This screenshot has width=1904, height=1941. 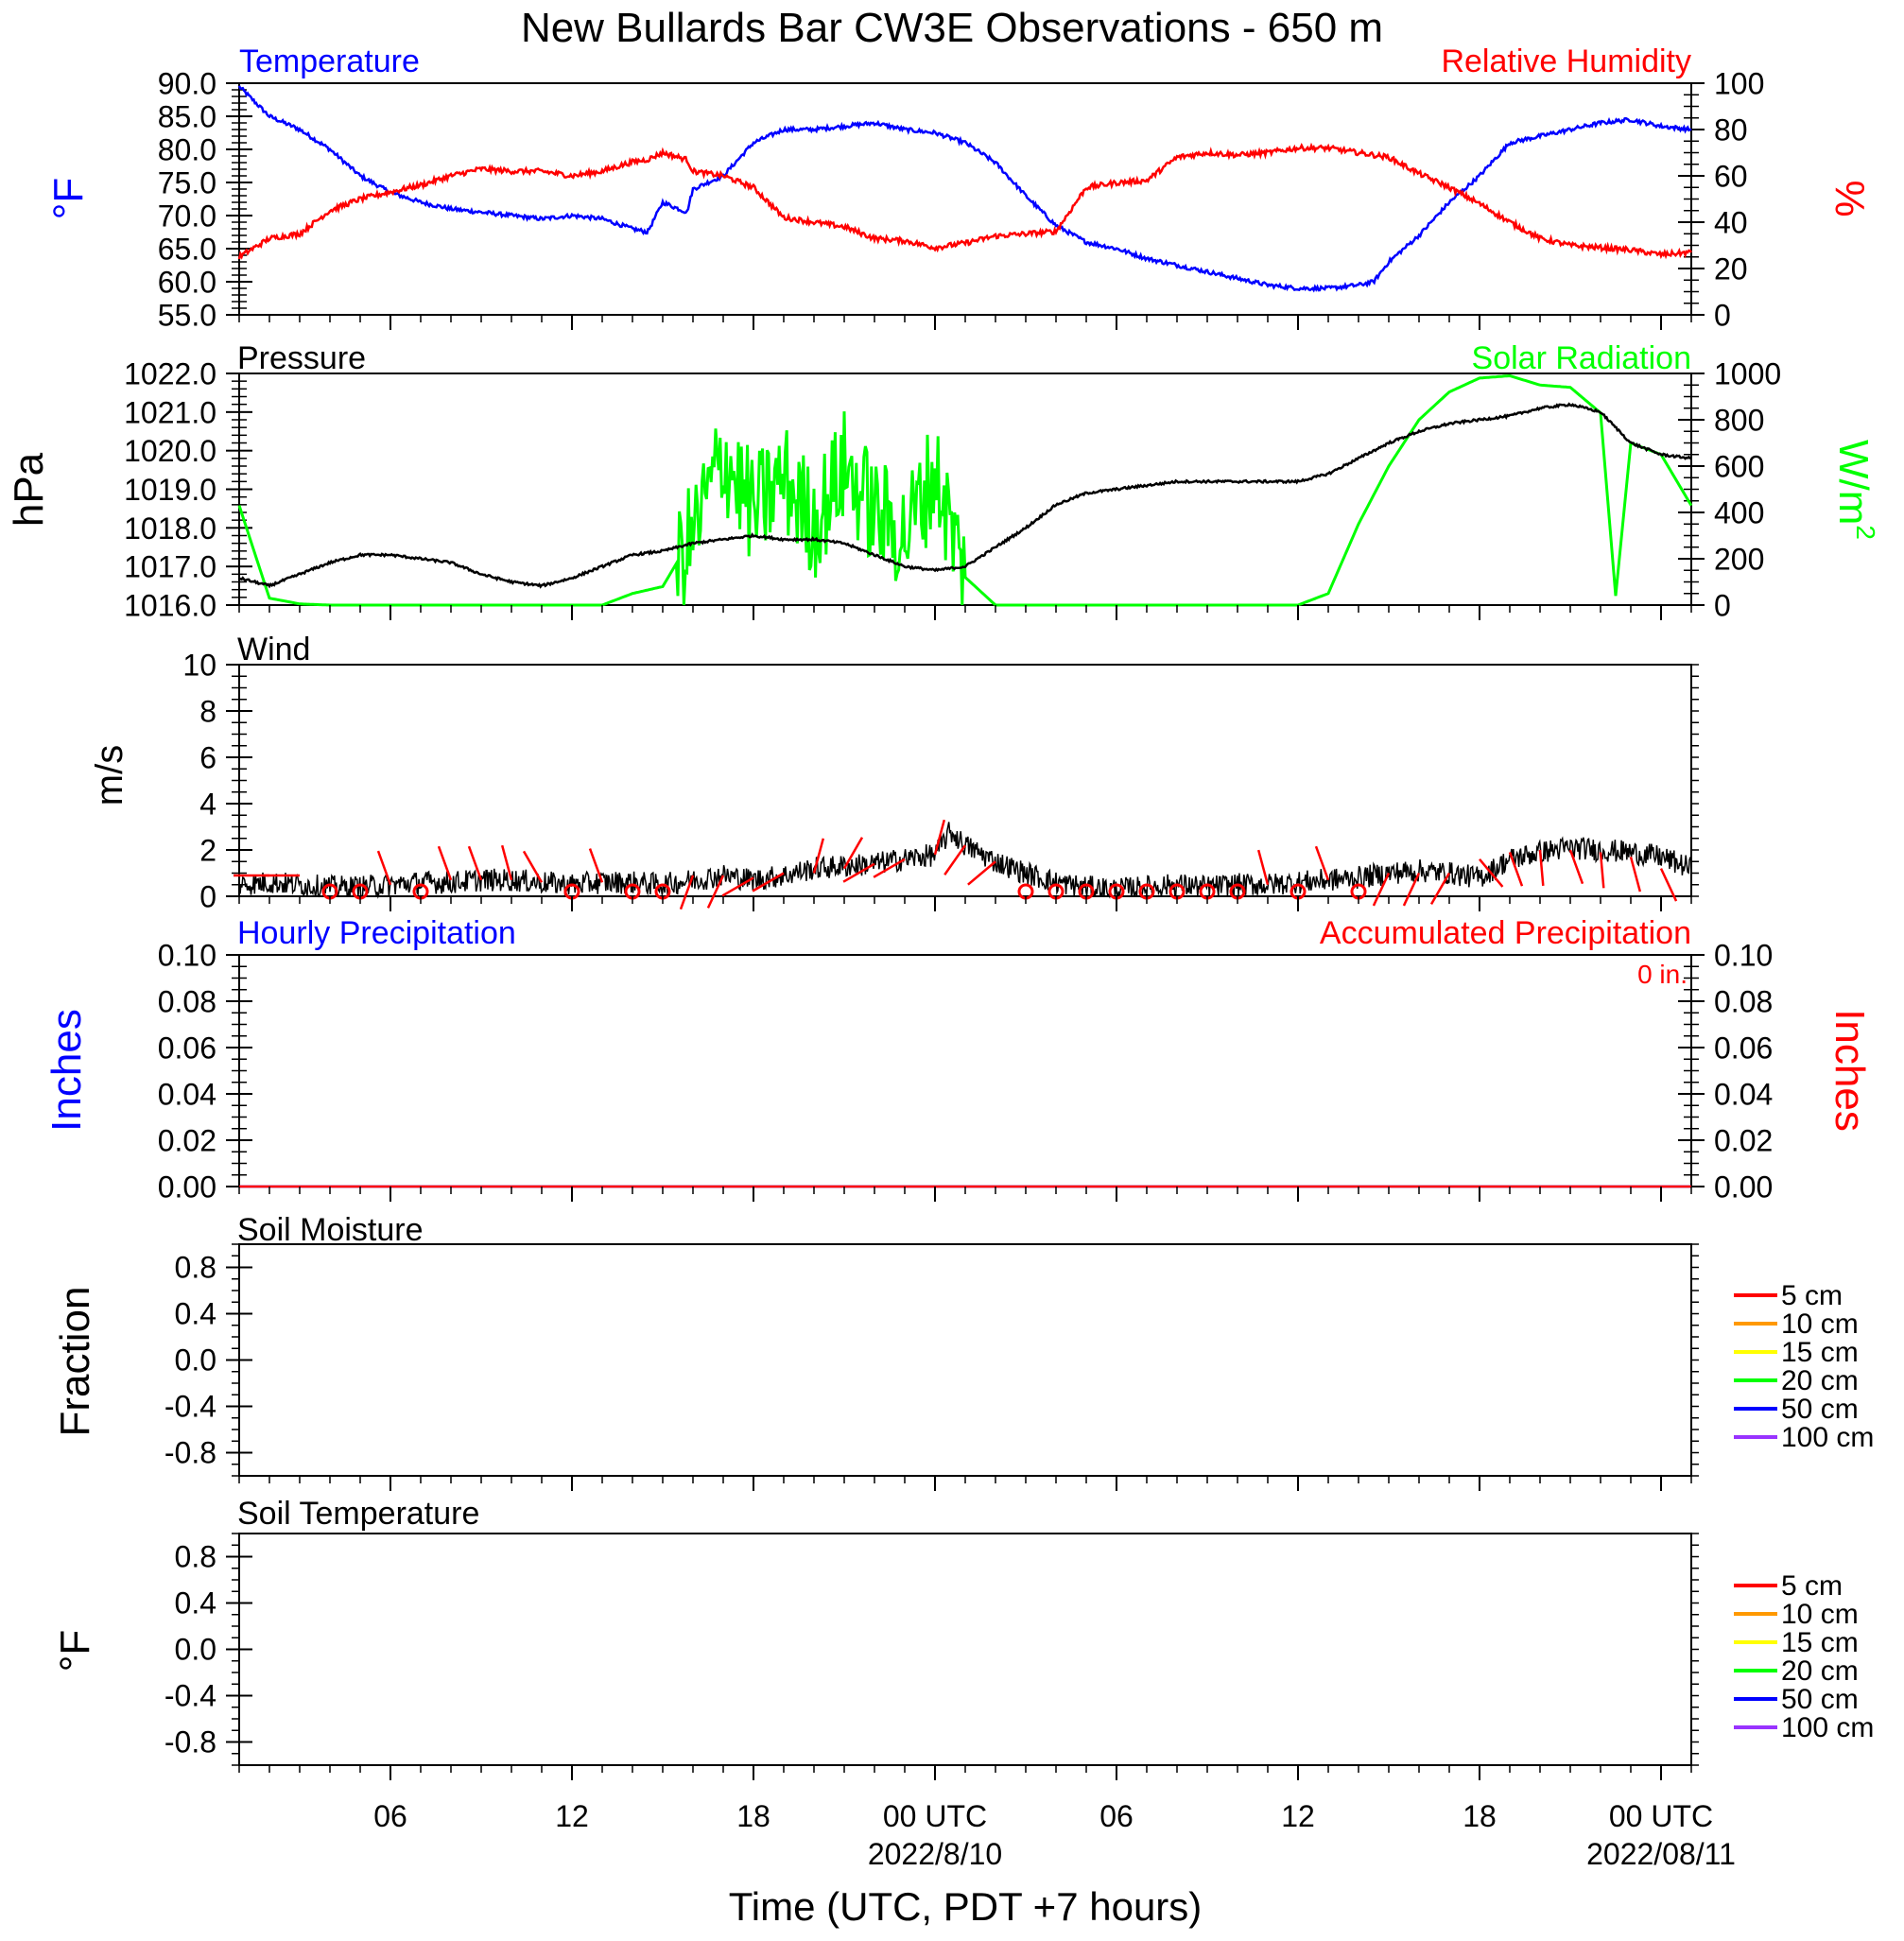 I want to click on wind-yticks: 10 8 6 4 2 0, so click(x=940, y=782).